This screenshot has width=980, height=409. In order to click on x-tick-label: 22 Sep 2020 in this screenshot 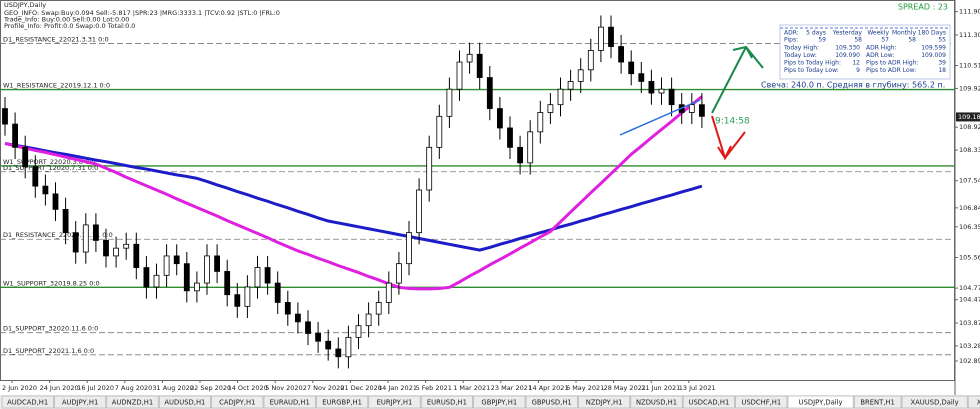, I will do `click(210, 388)`.